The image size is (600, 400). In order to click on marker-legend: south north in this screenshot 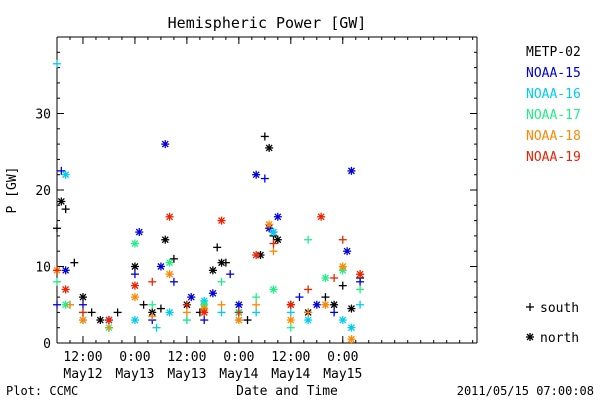, I will do `click(552, 323)`.